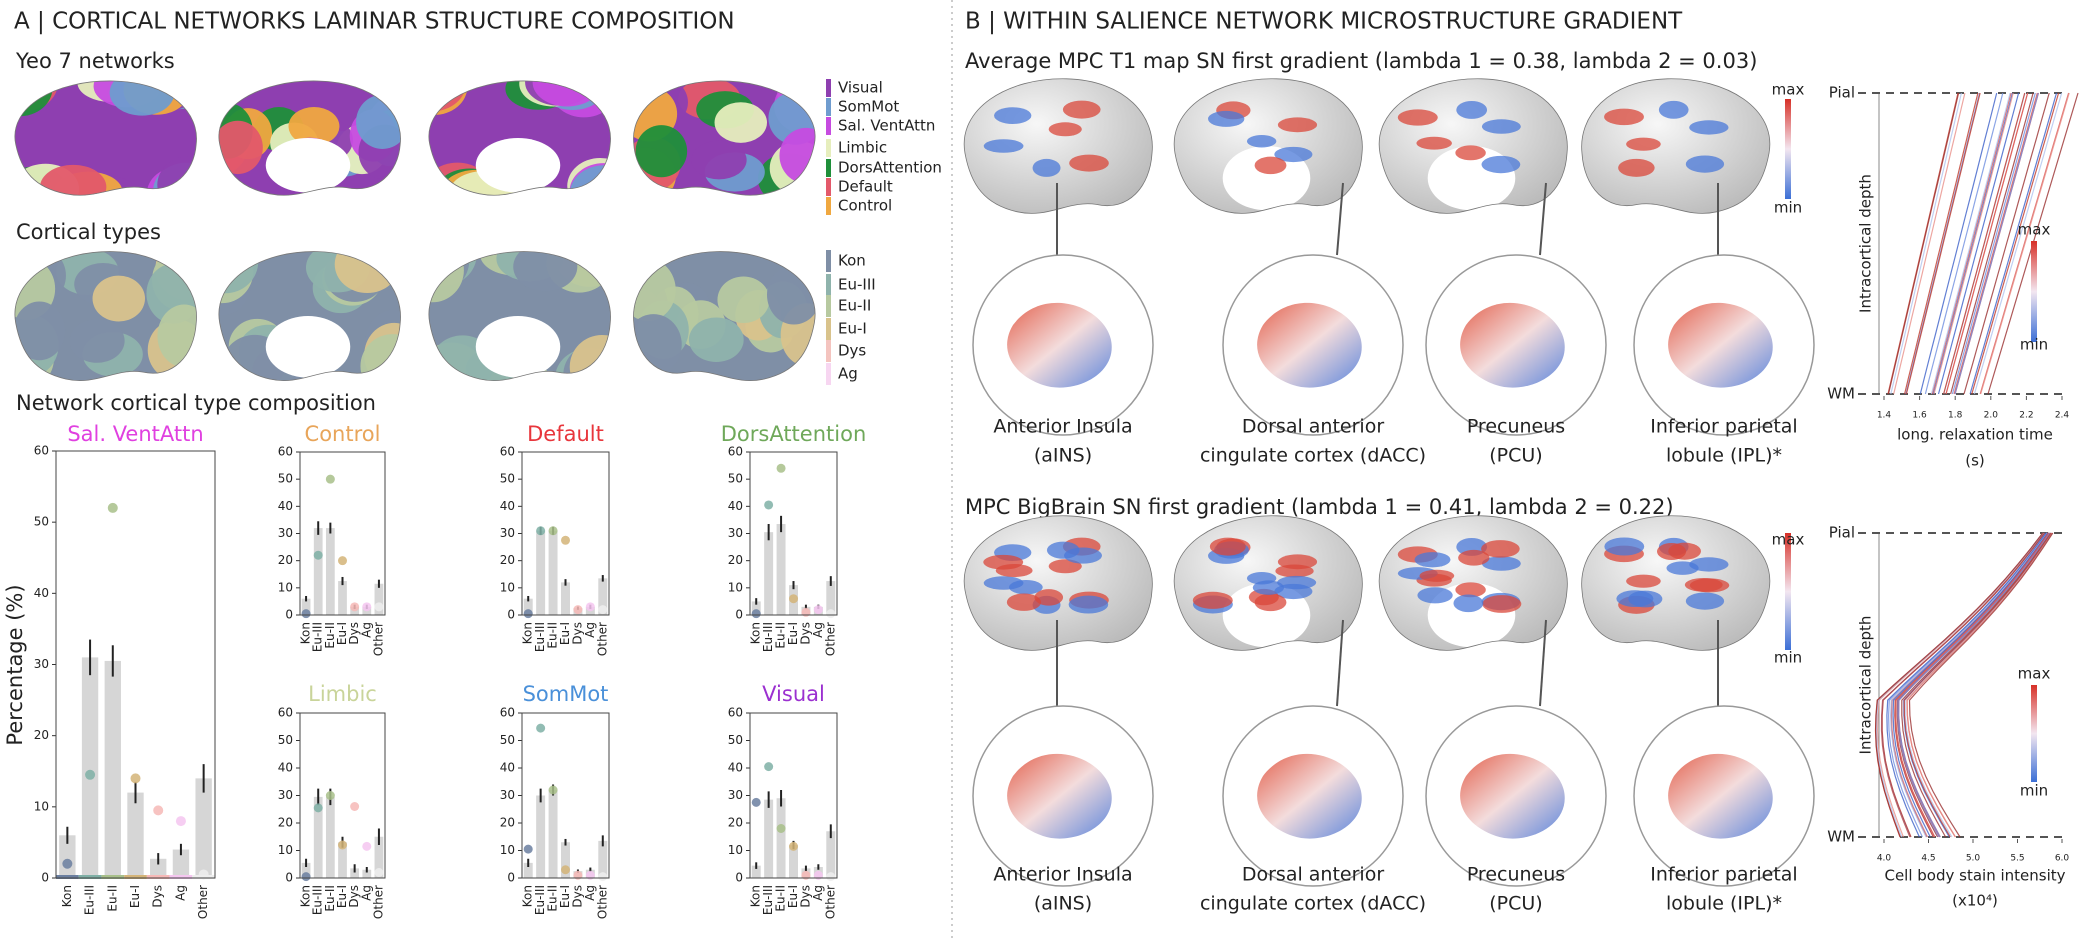  What do you see at coordinates (88, 232) in the screenshot?
I see `section-title: Cortical types` at bounding box center [88, 232].